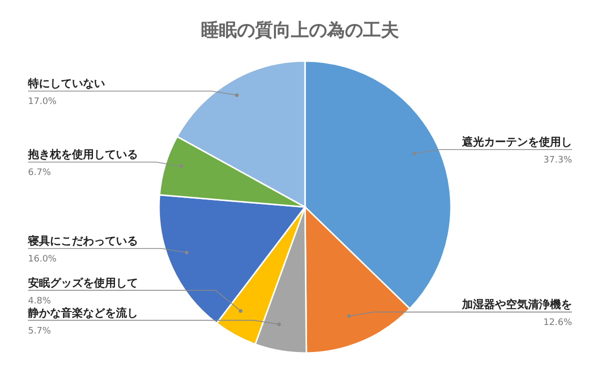  I want to click on slice-label: 遮光カーテンを使用し, so click(516, 142).